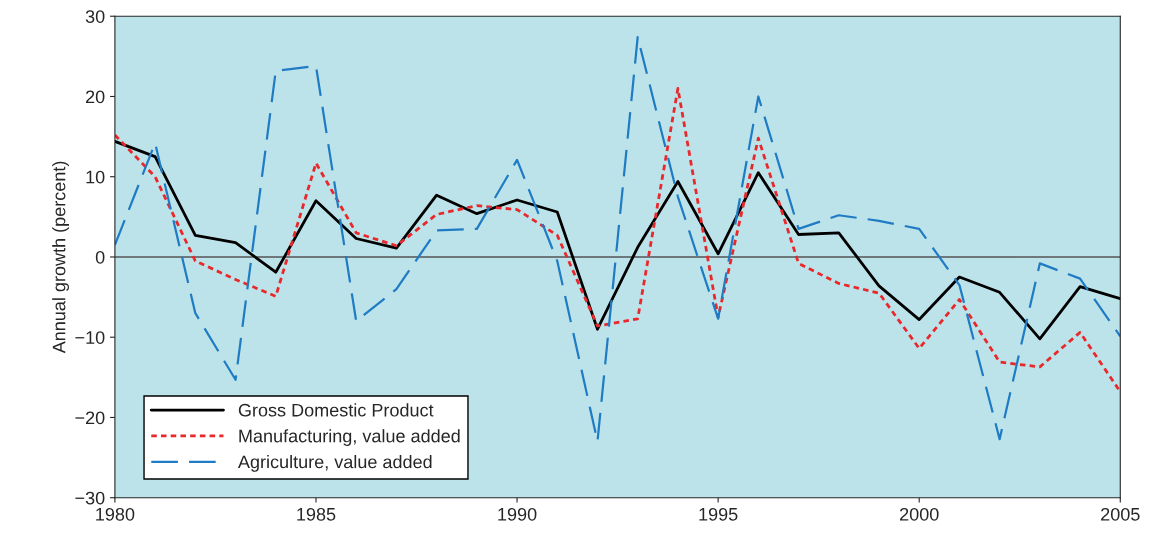 Image resolution: width=1149 pixels, height=541 pixels. What do you see at coordinates (95, 16) in the screenshot?
I see `y-tick-label: 30` at bounding box center [95, 16].